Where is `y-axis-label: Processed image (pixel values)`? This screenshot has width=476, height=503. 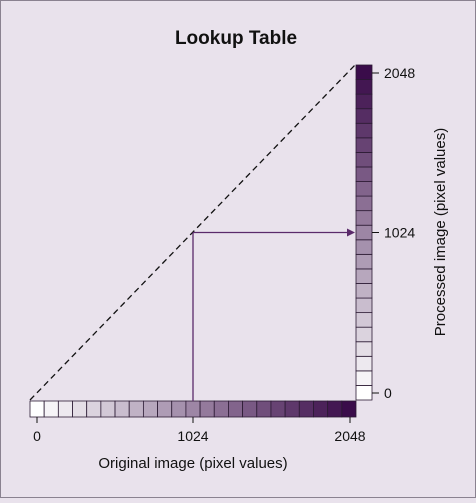 y-axis-label: Processed image (pixel values) is located at coordinates (440, 232).